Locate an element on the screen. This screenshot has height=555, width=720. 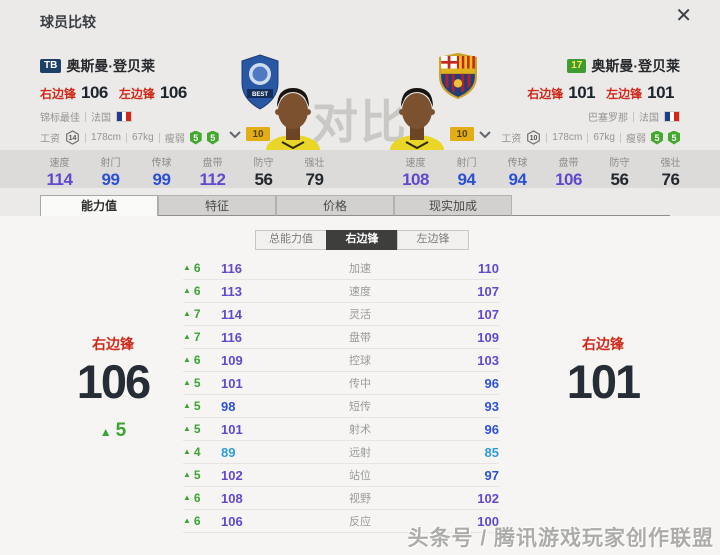
left-club-crest-icon: BEST is located at coordinates (260, 82).